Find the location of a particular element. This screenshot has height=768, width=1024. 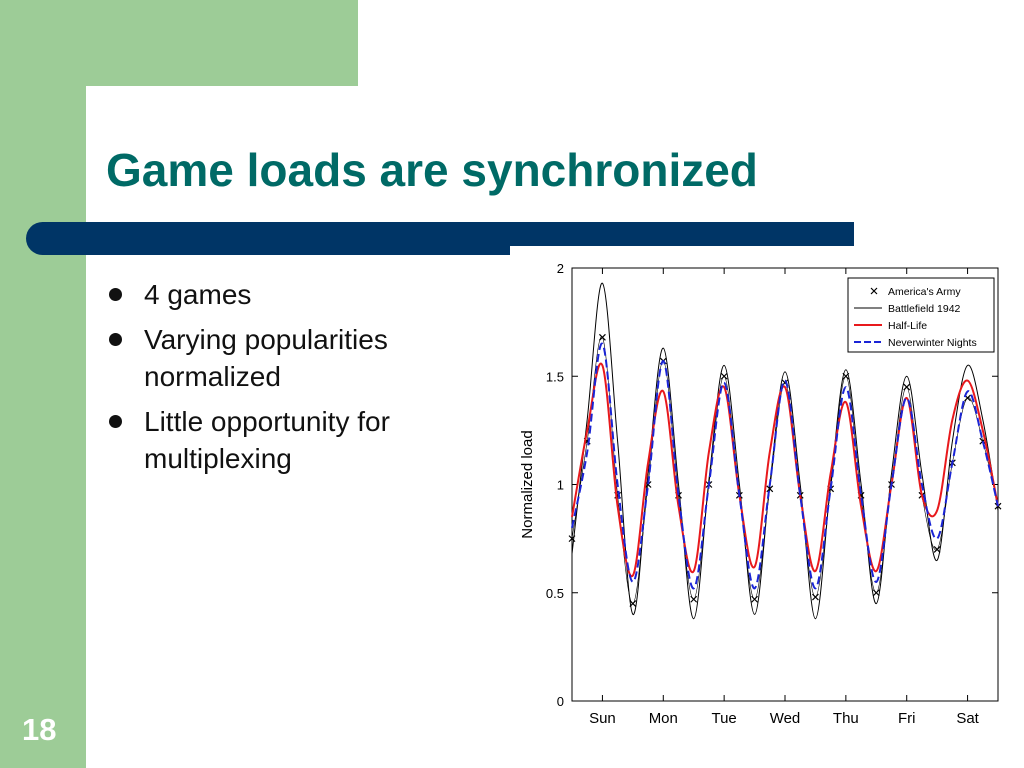

y-tick-label: 1.5 is located at coordinates (555, 376).